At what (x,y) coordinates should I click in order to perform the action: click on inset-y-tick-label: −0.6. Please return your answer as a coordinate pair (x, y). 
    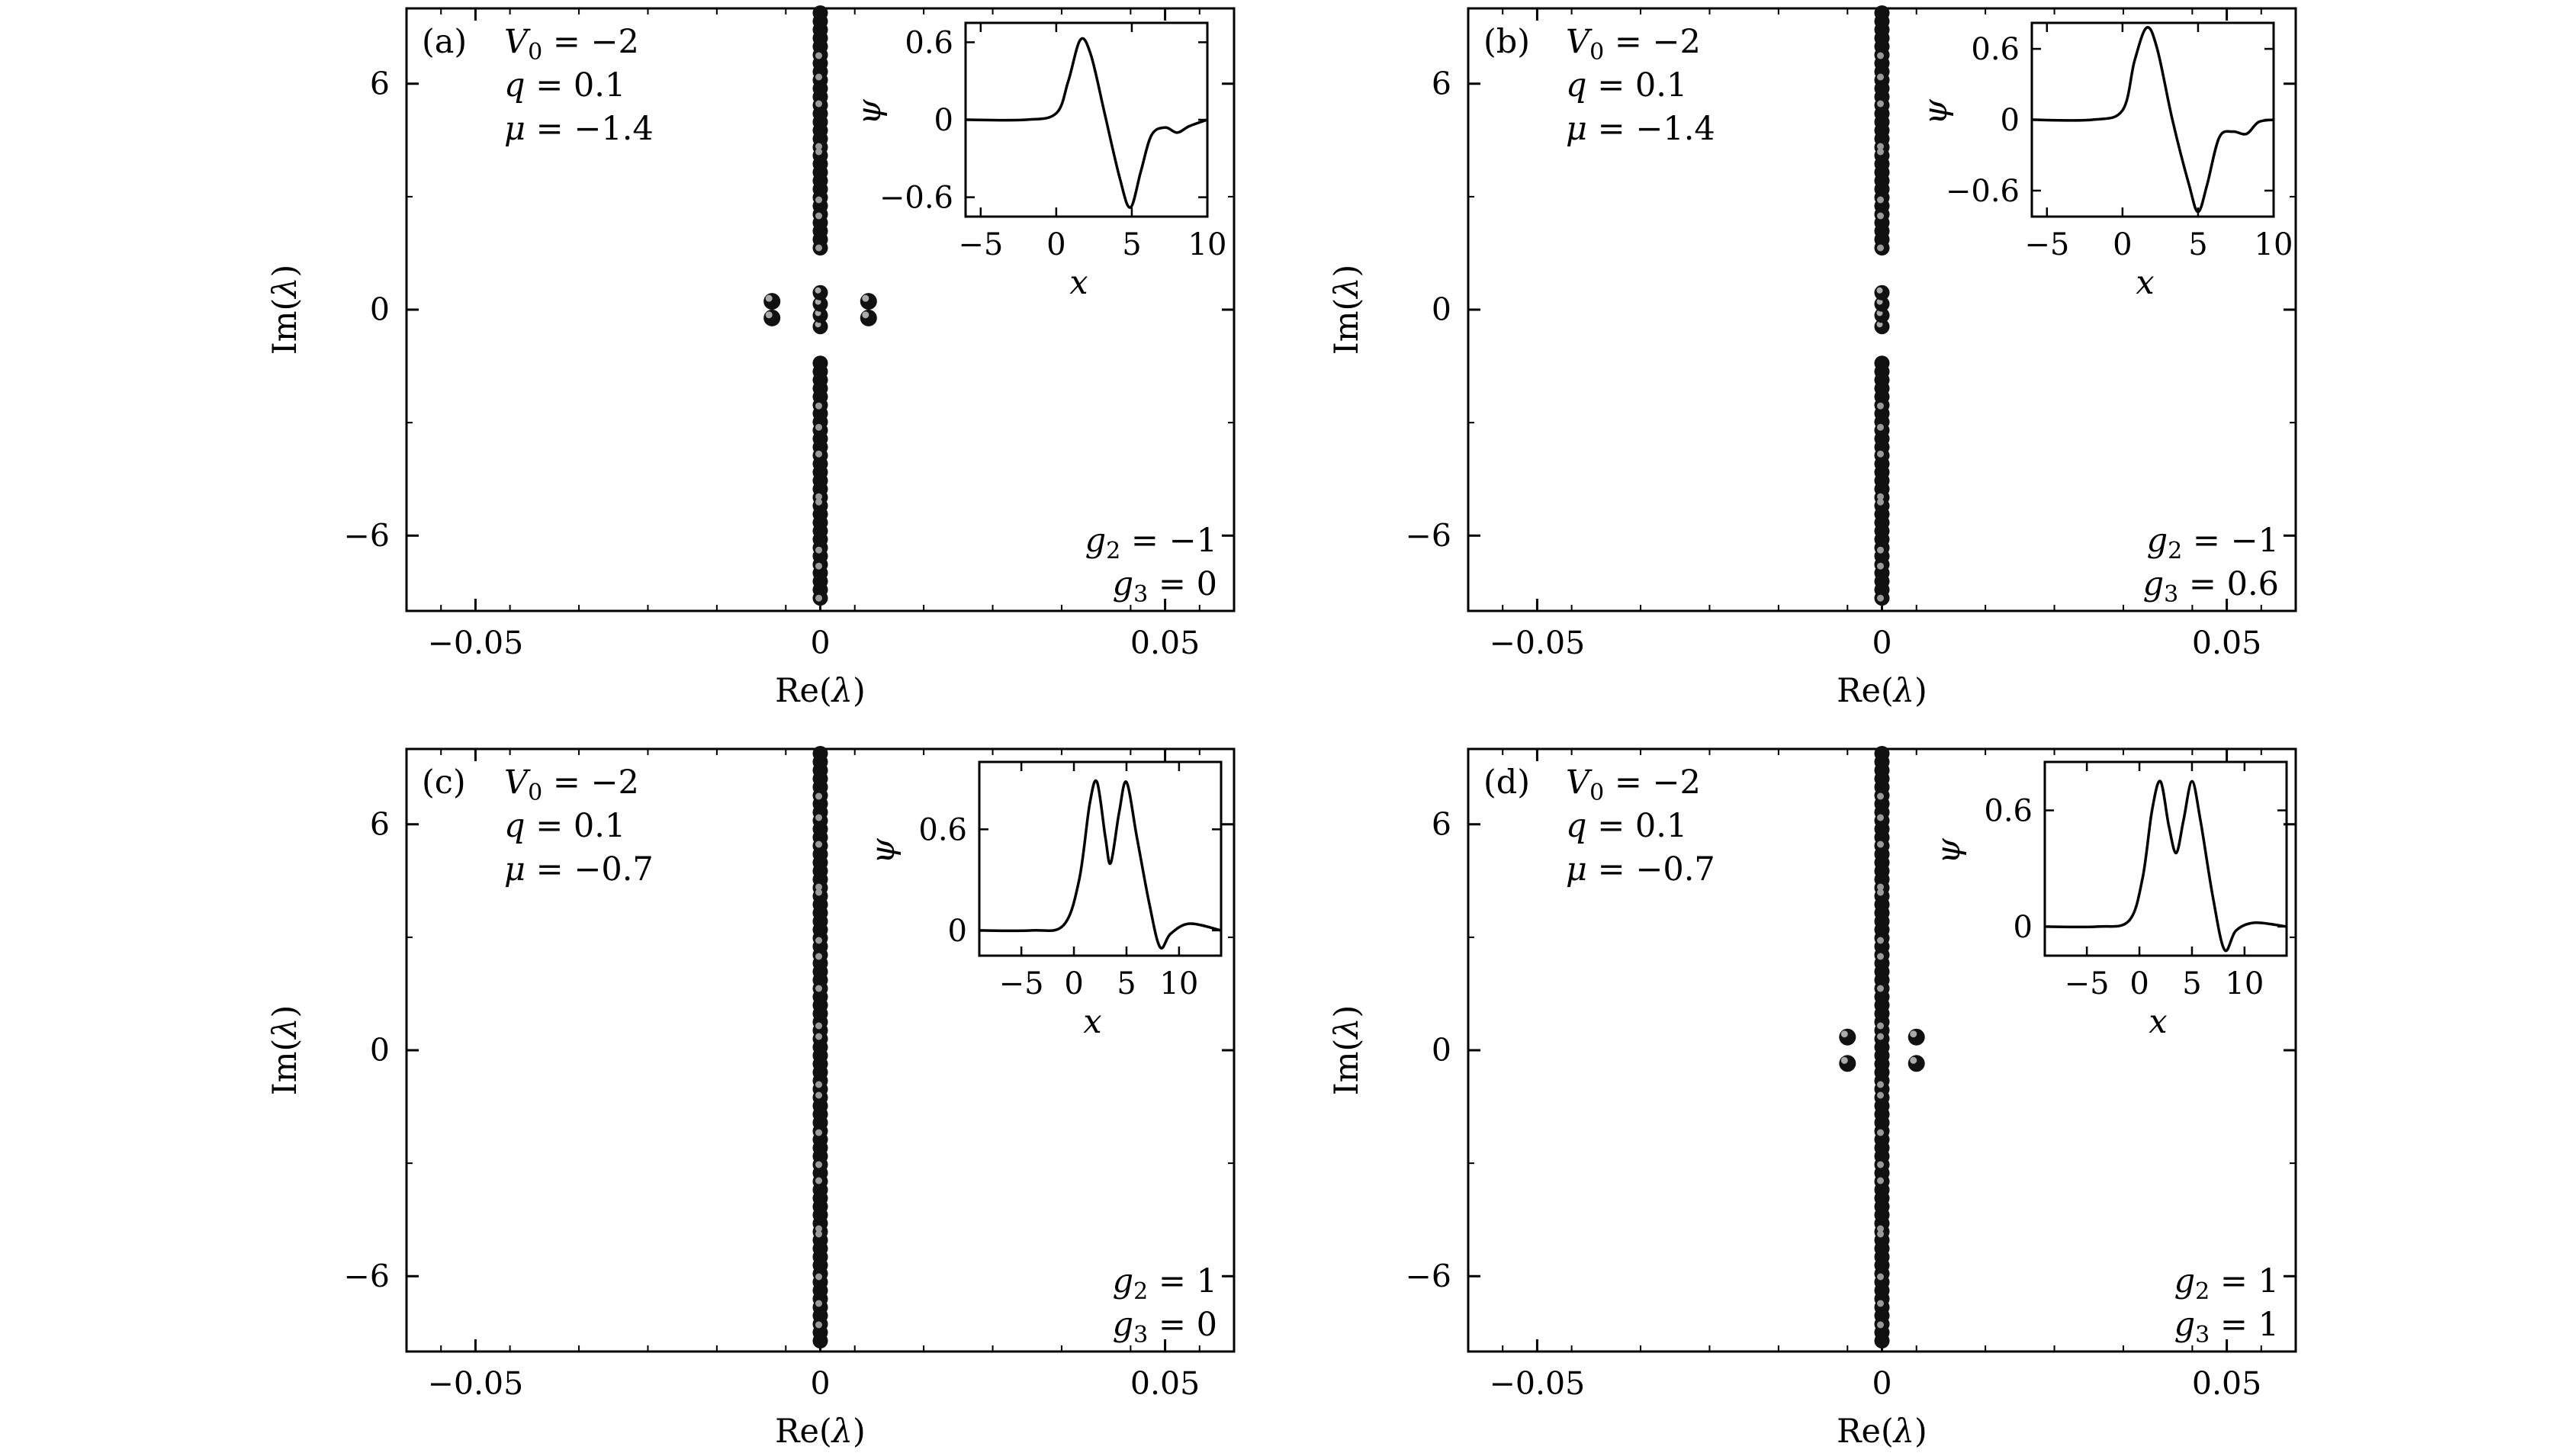
    Looking at the image, I should click on (1983, 191).